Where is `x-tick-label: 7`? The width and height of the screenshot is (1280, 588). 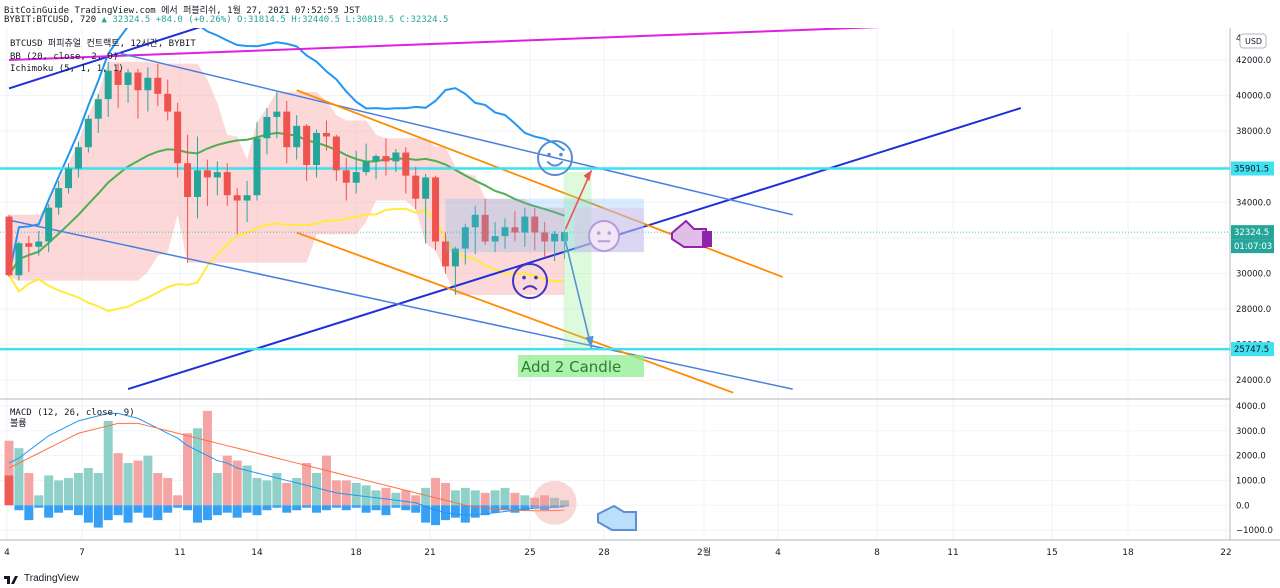
x-tick-label: 7 is located at coordinates (82, 553).